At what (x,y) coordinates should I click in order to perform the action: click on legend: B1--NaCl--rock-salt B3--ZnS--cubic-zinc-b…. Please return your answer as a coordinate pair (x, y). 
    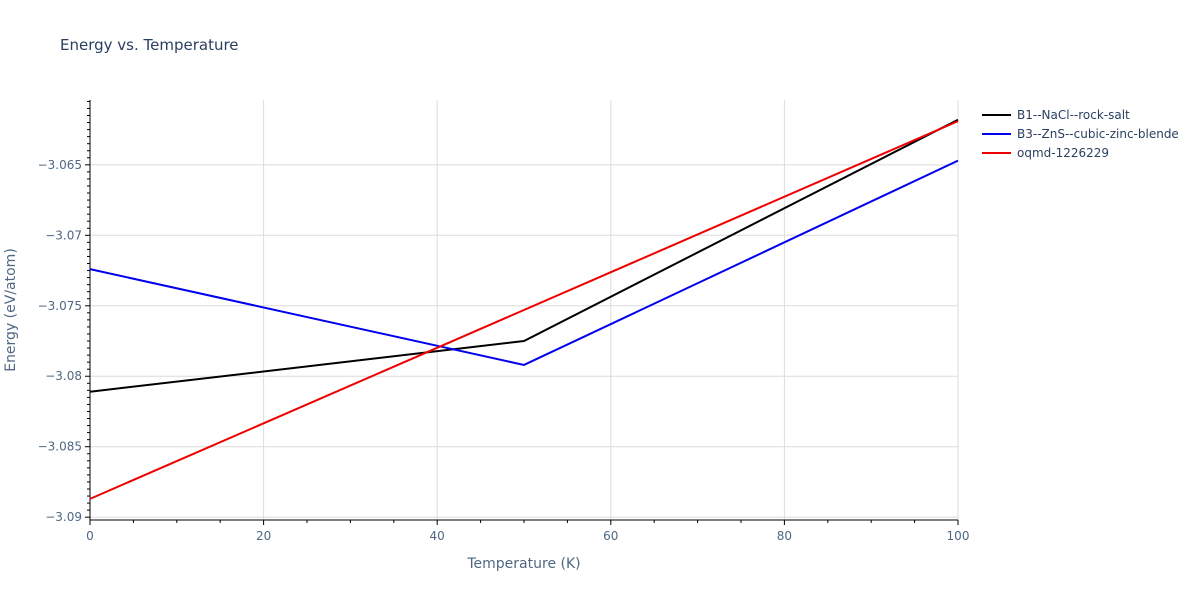
    Looking at the image, I should click on (1080, 134).